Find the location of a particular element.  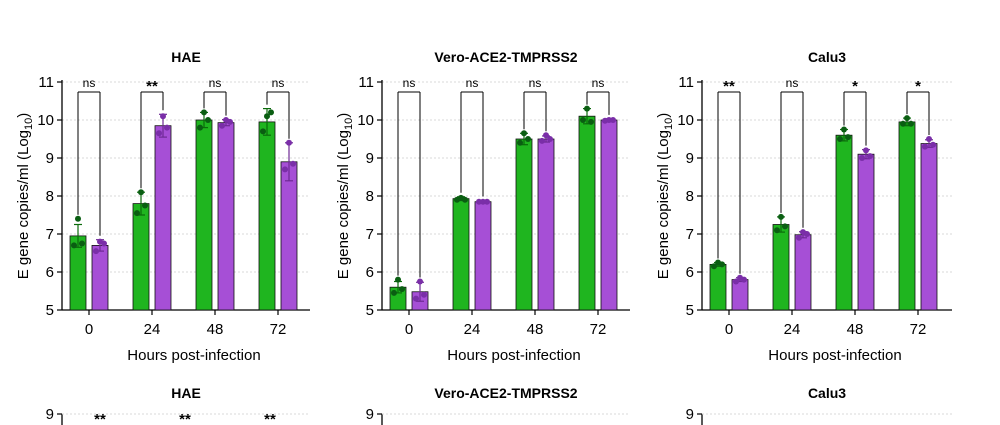

chart-title: HAE is located at coordinates (186, 57).